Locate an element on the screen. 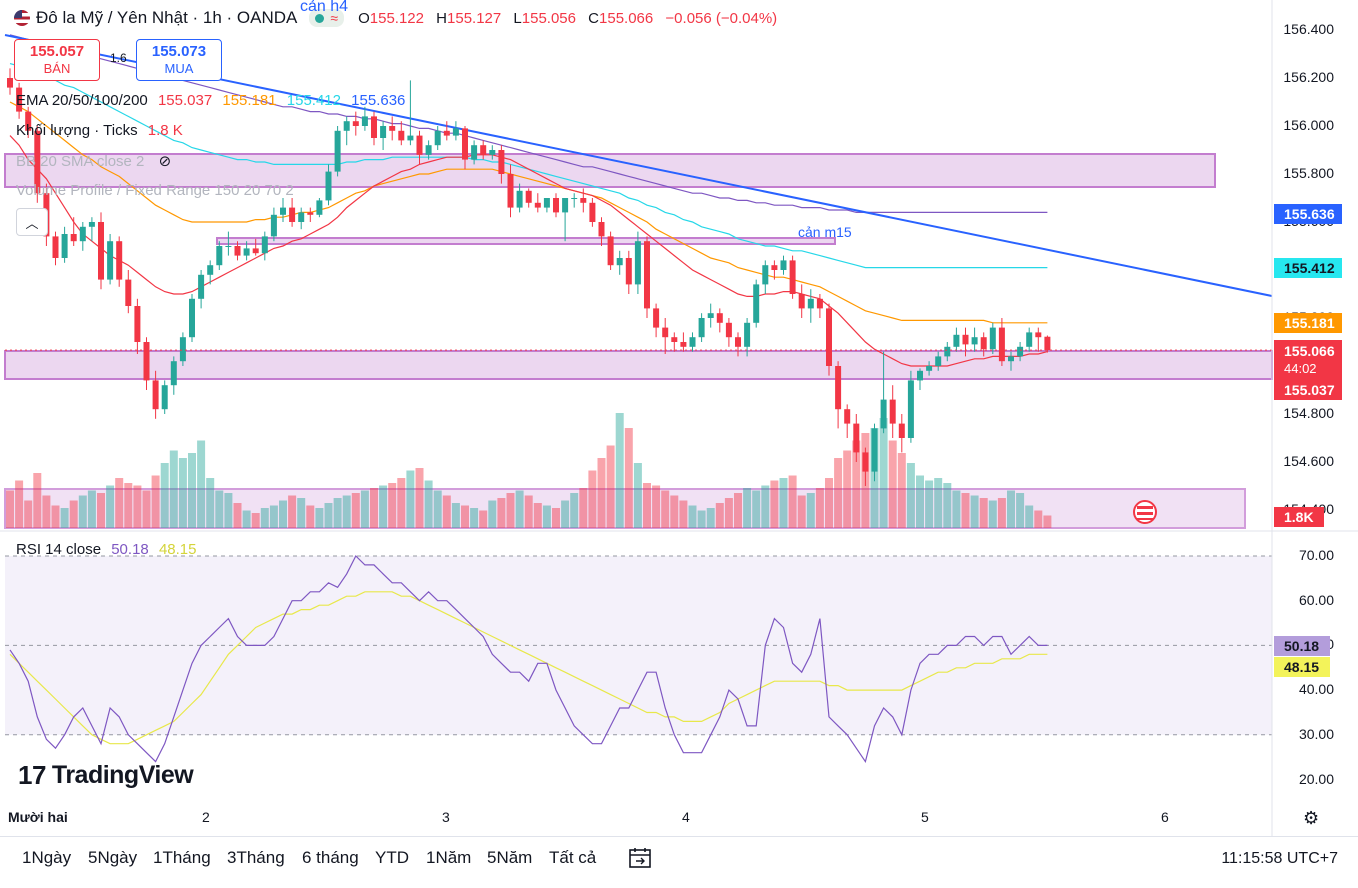 This screenshot has width=1358, height=888. period-button: 5Ngày is located at coordinates (113, 857).